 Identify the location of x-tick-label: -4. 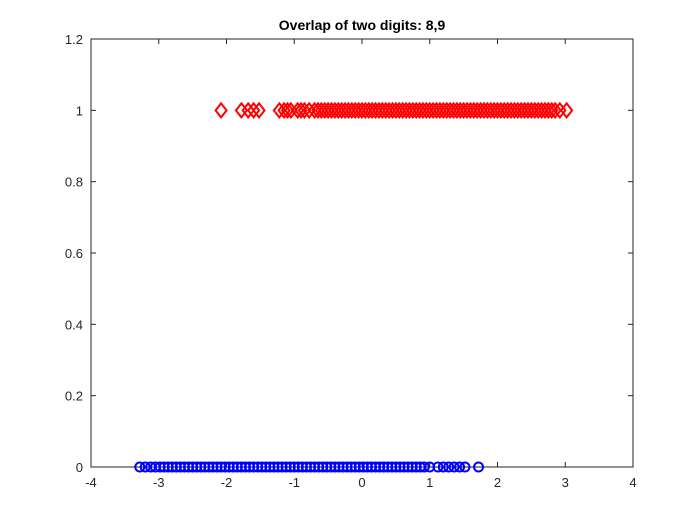
(91, 482).